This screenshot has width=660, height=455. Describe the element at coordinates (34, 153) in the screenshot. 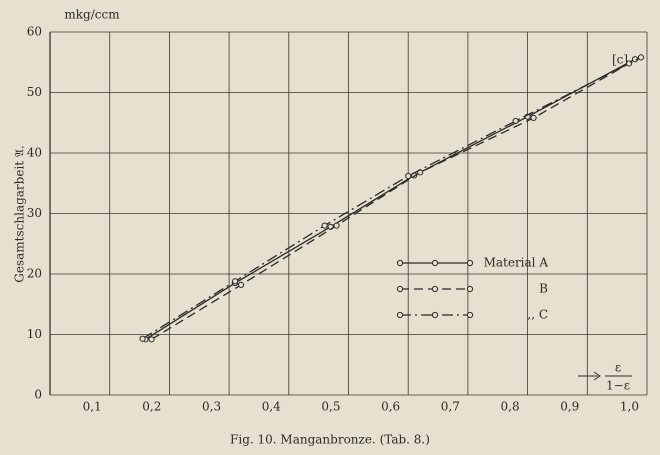

I see `y-tick-label: 40` at that location.